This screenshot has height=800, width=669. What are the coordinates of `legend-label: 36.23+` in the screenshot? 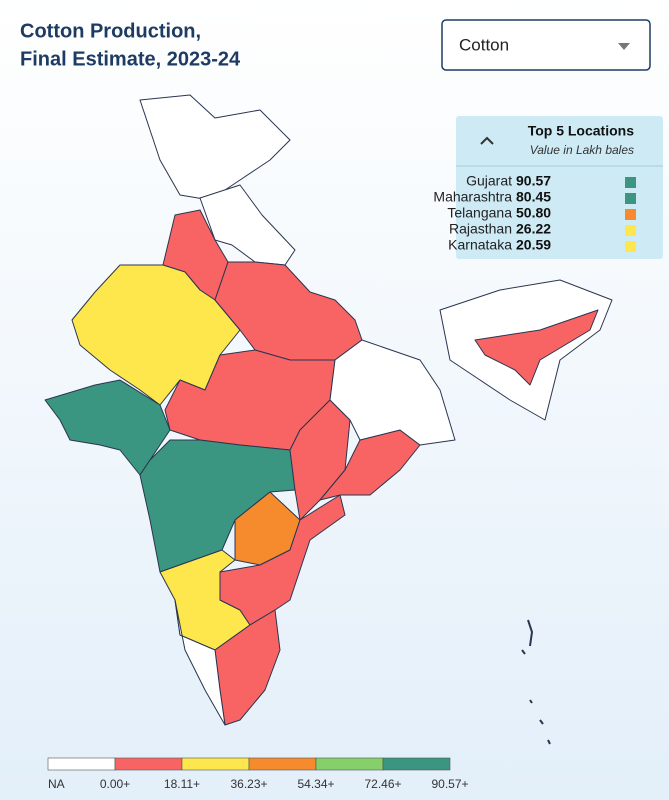 It's located at (248, 784).